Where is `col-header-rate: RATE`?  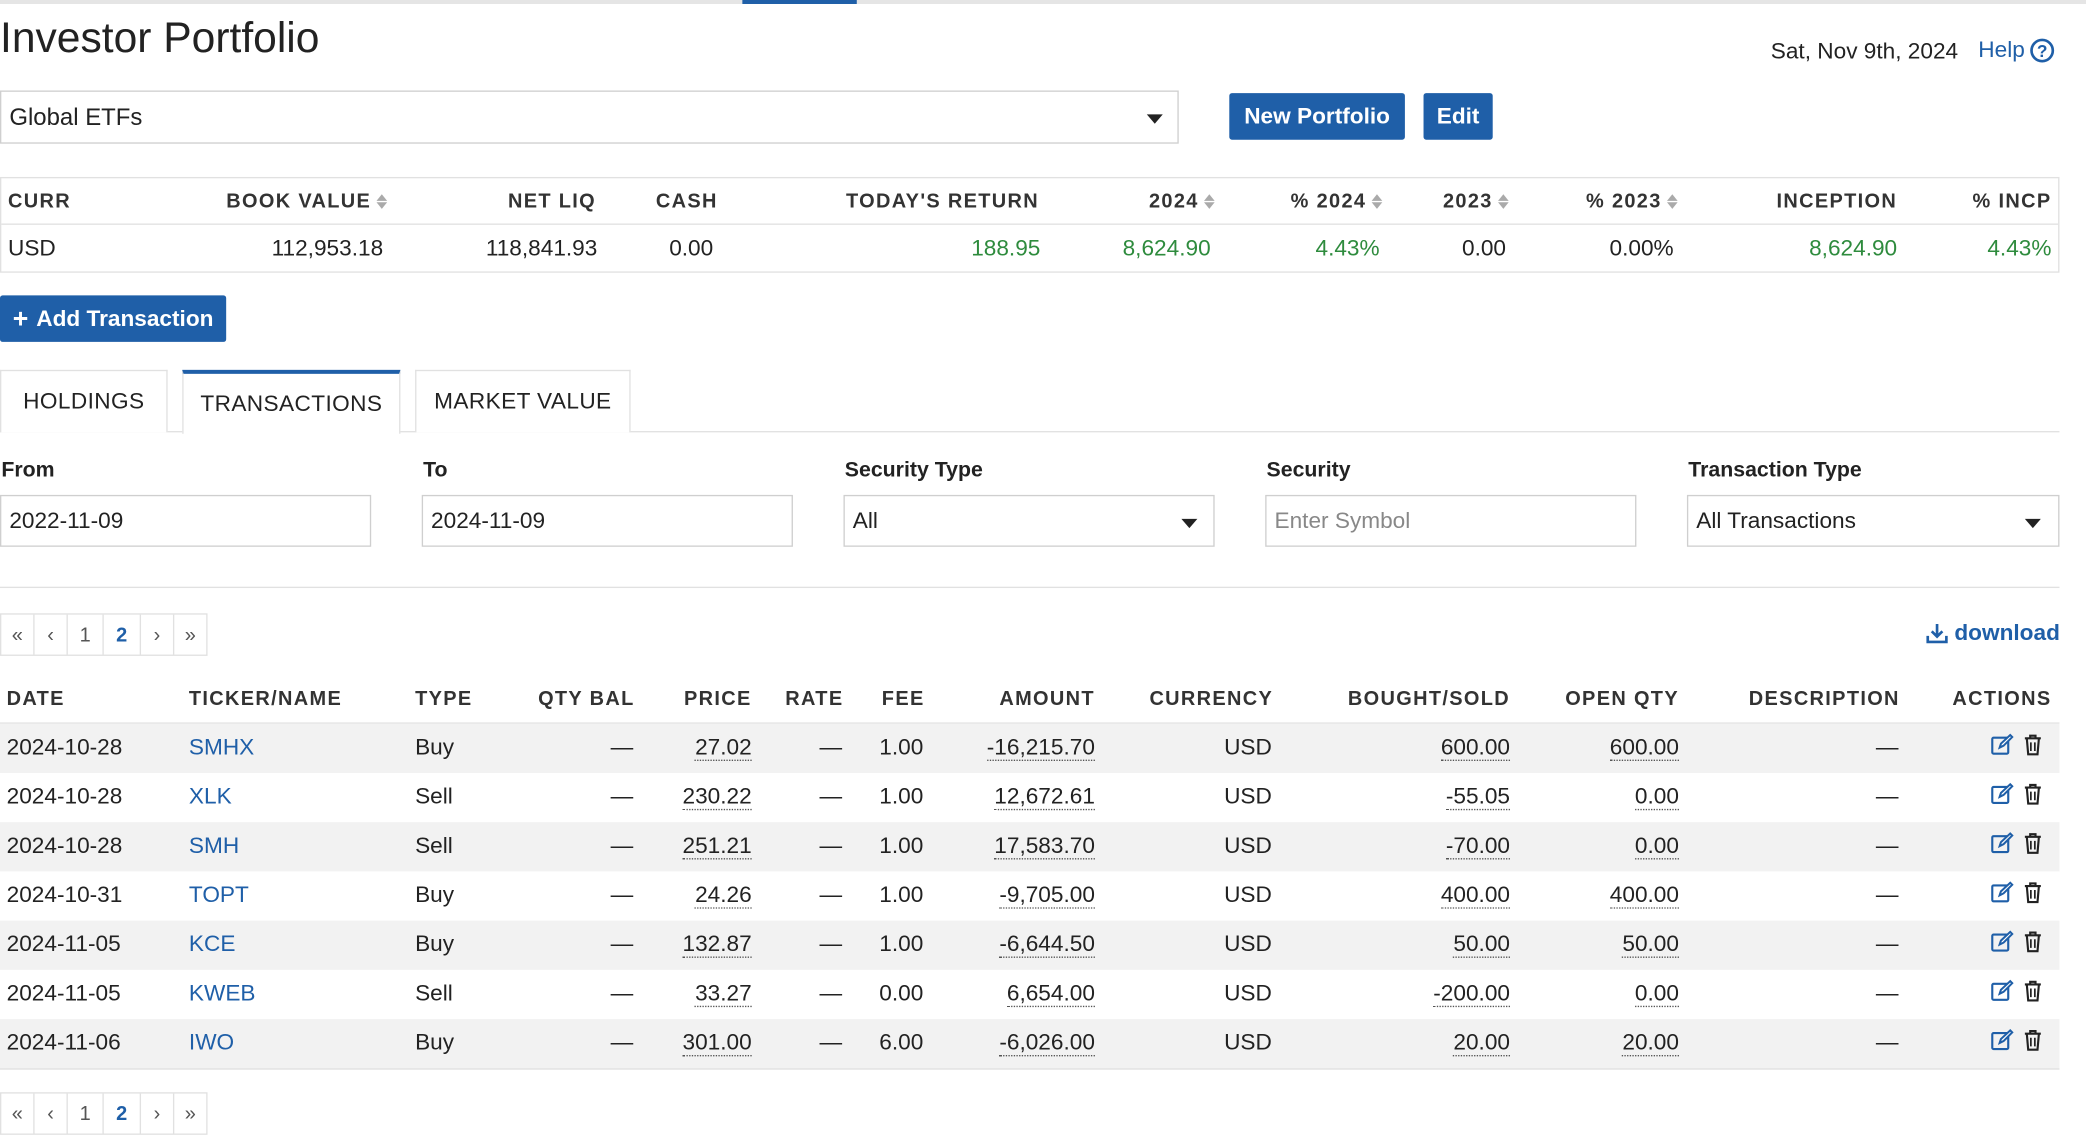 col-header-rate: RATE is located at coordinates (814, 699).